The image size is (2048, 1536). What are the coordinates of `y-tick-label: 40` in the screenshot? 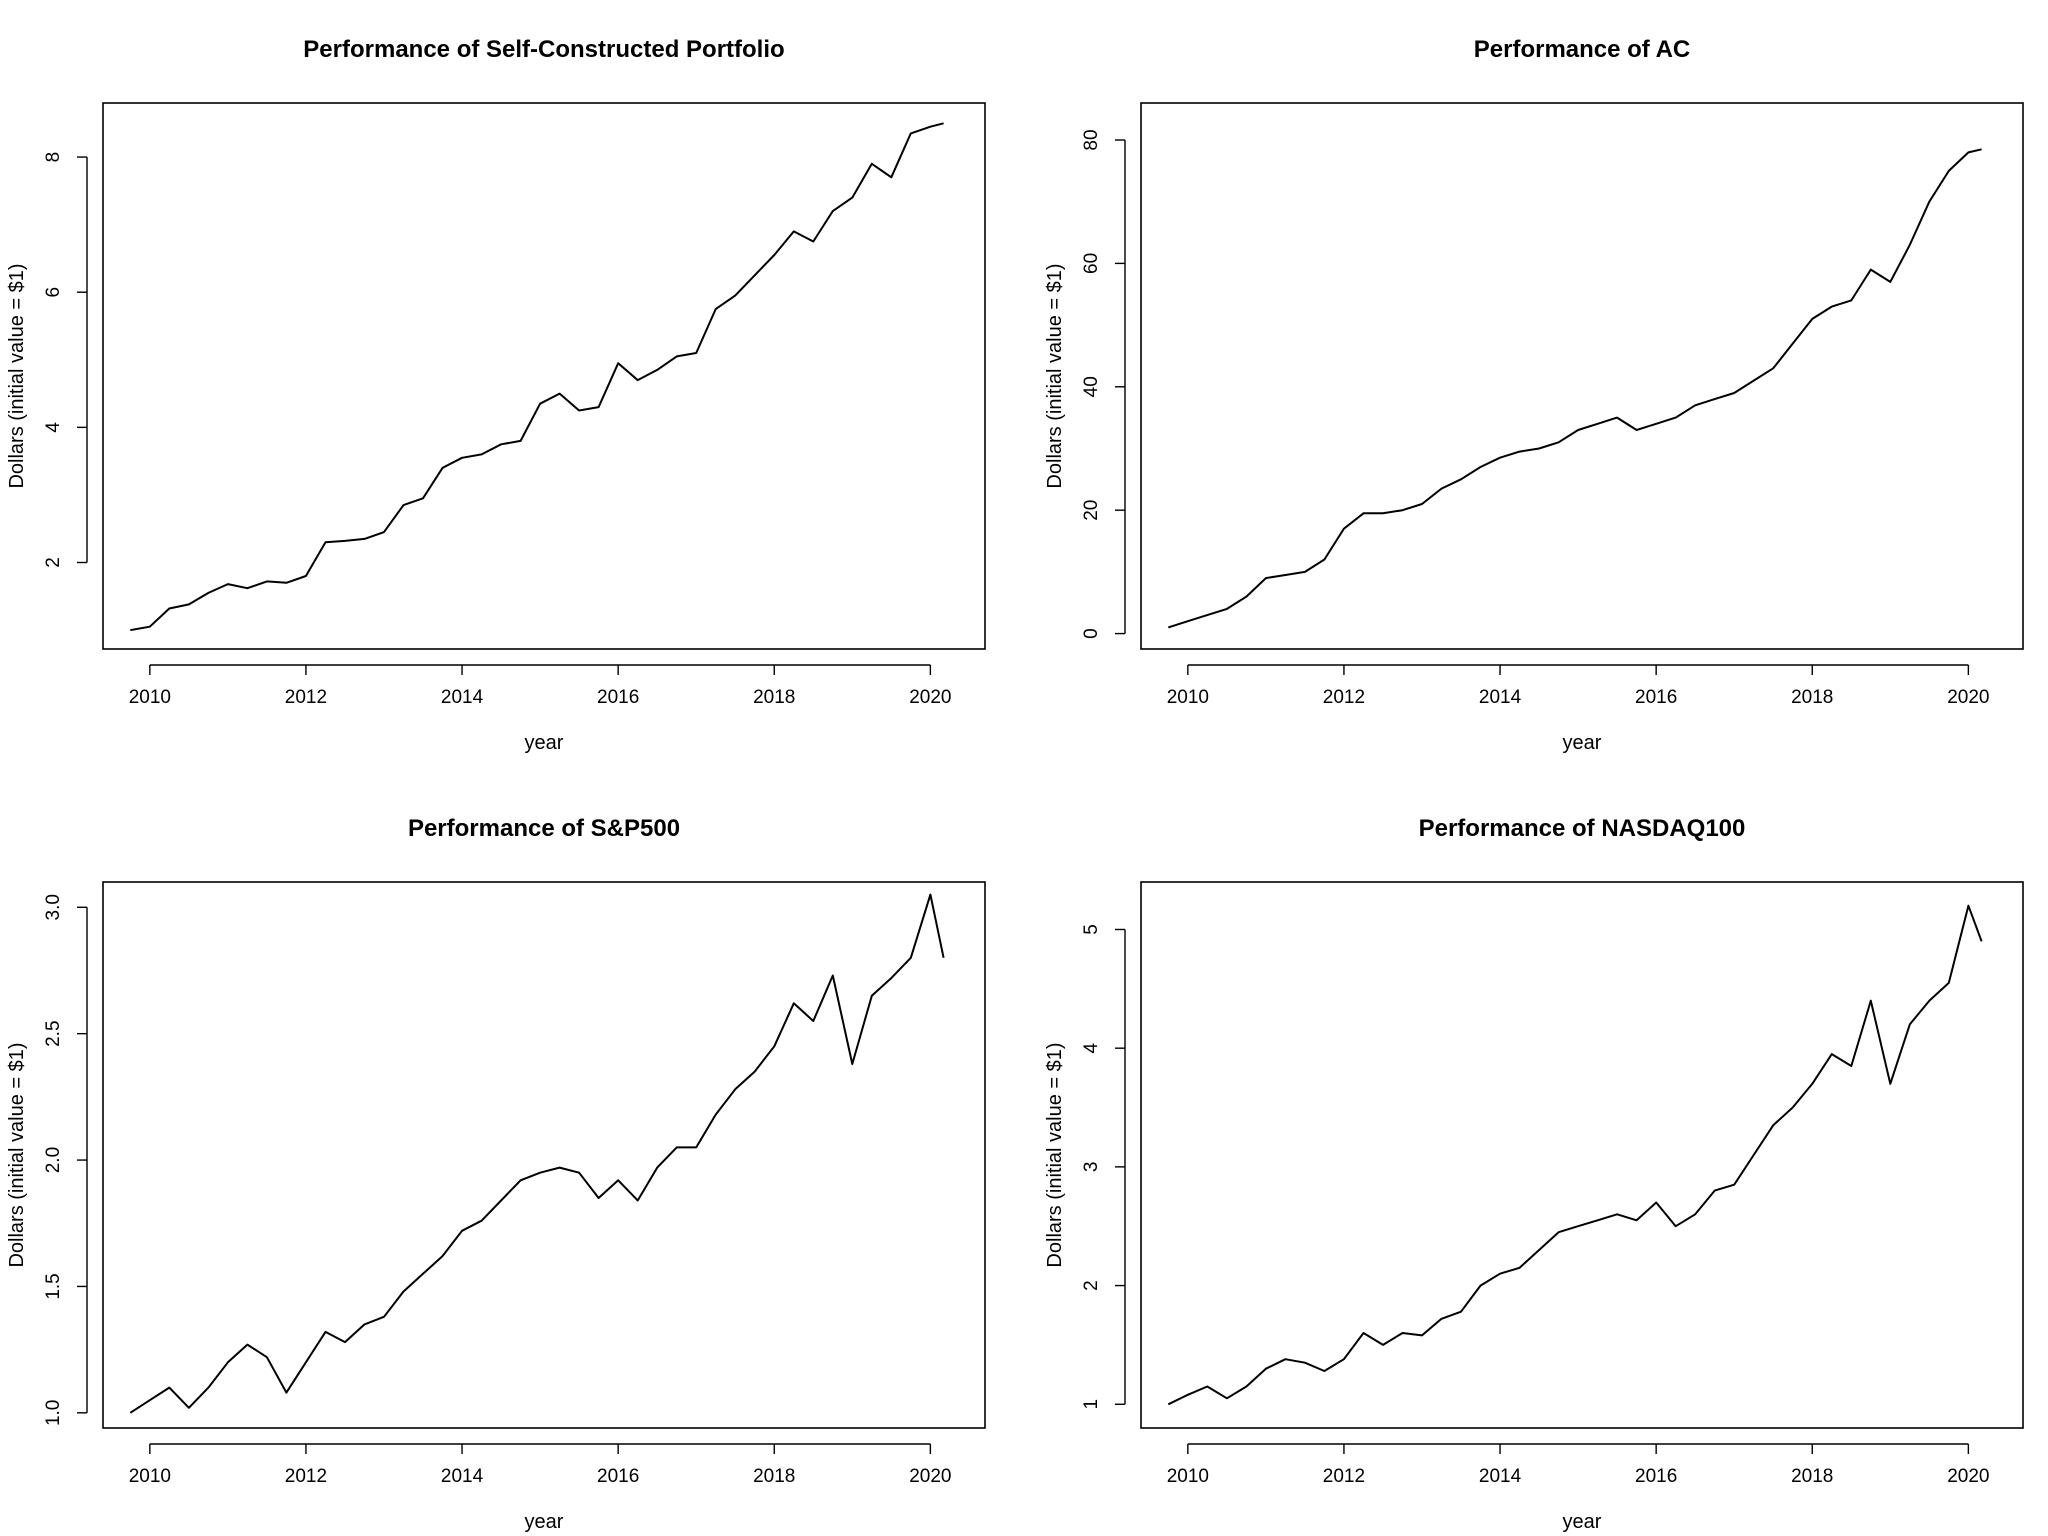 It's located at (1091, 386).